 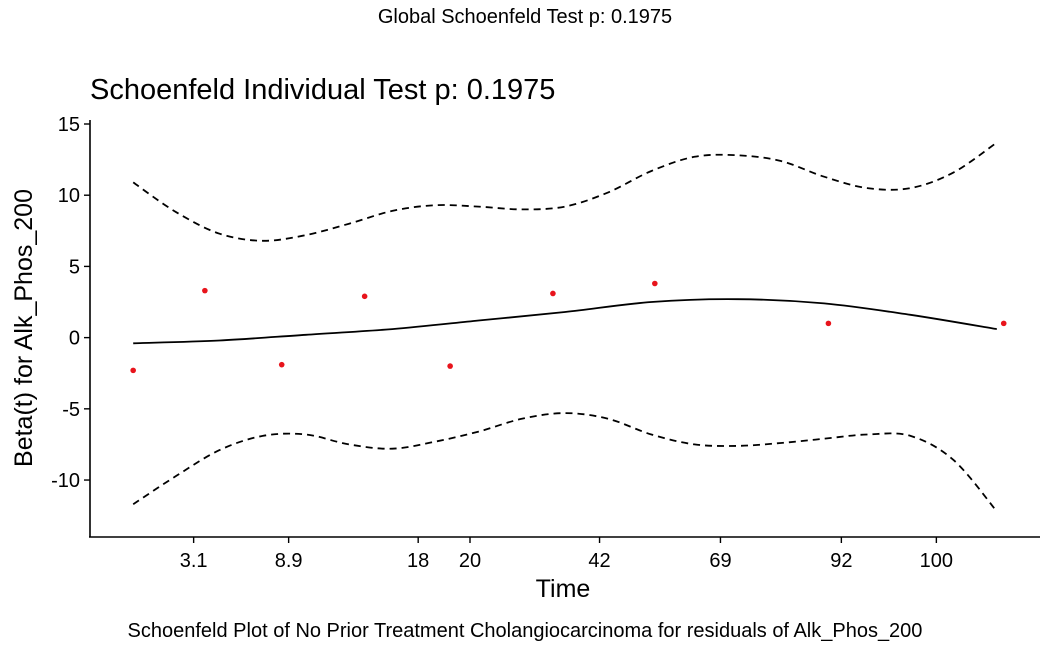 I want to click on y-tick-label: 5, so click(x=74, y=267).